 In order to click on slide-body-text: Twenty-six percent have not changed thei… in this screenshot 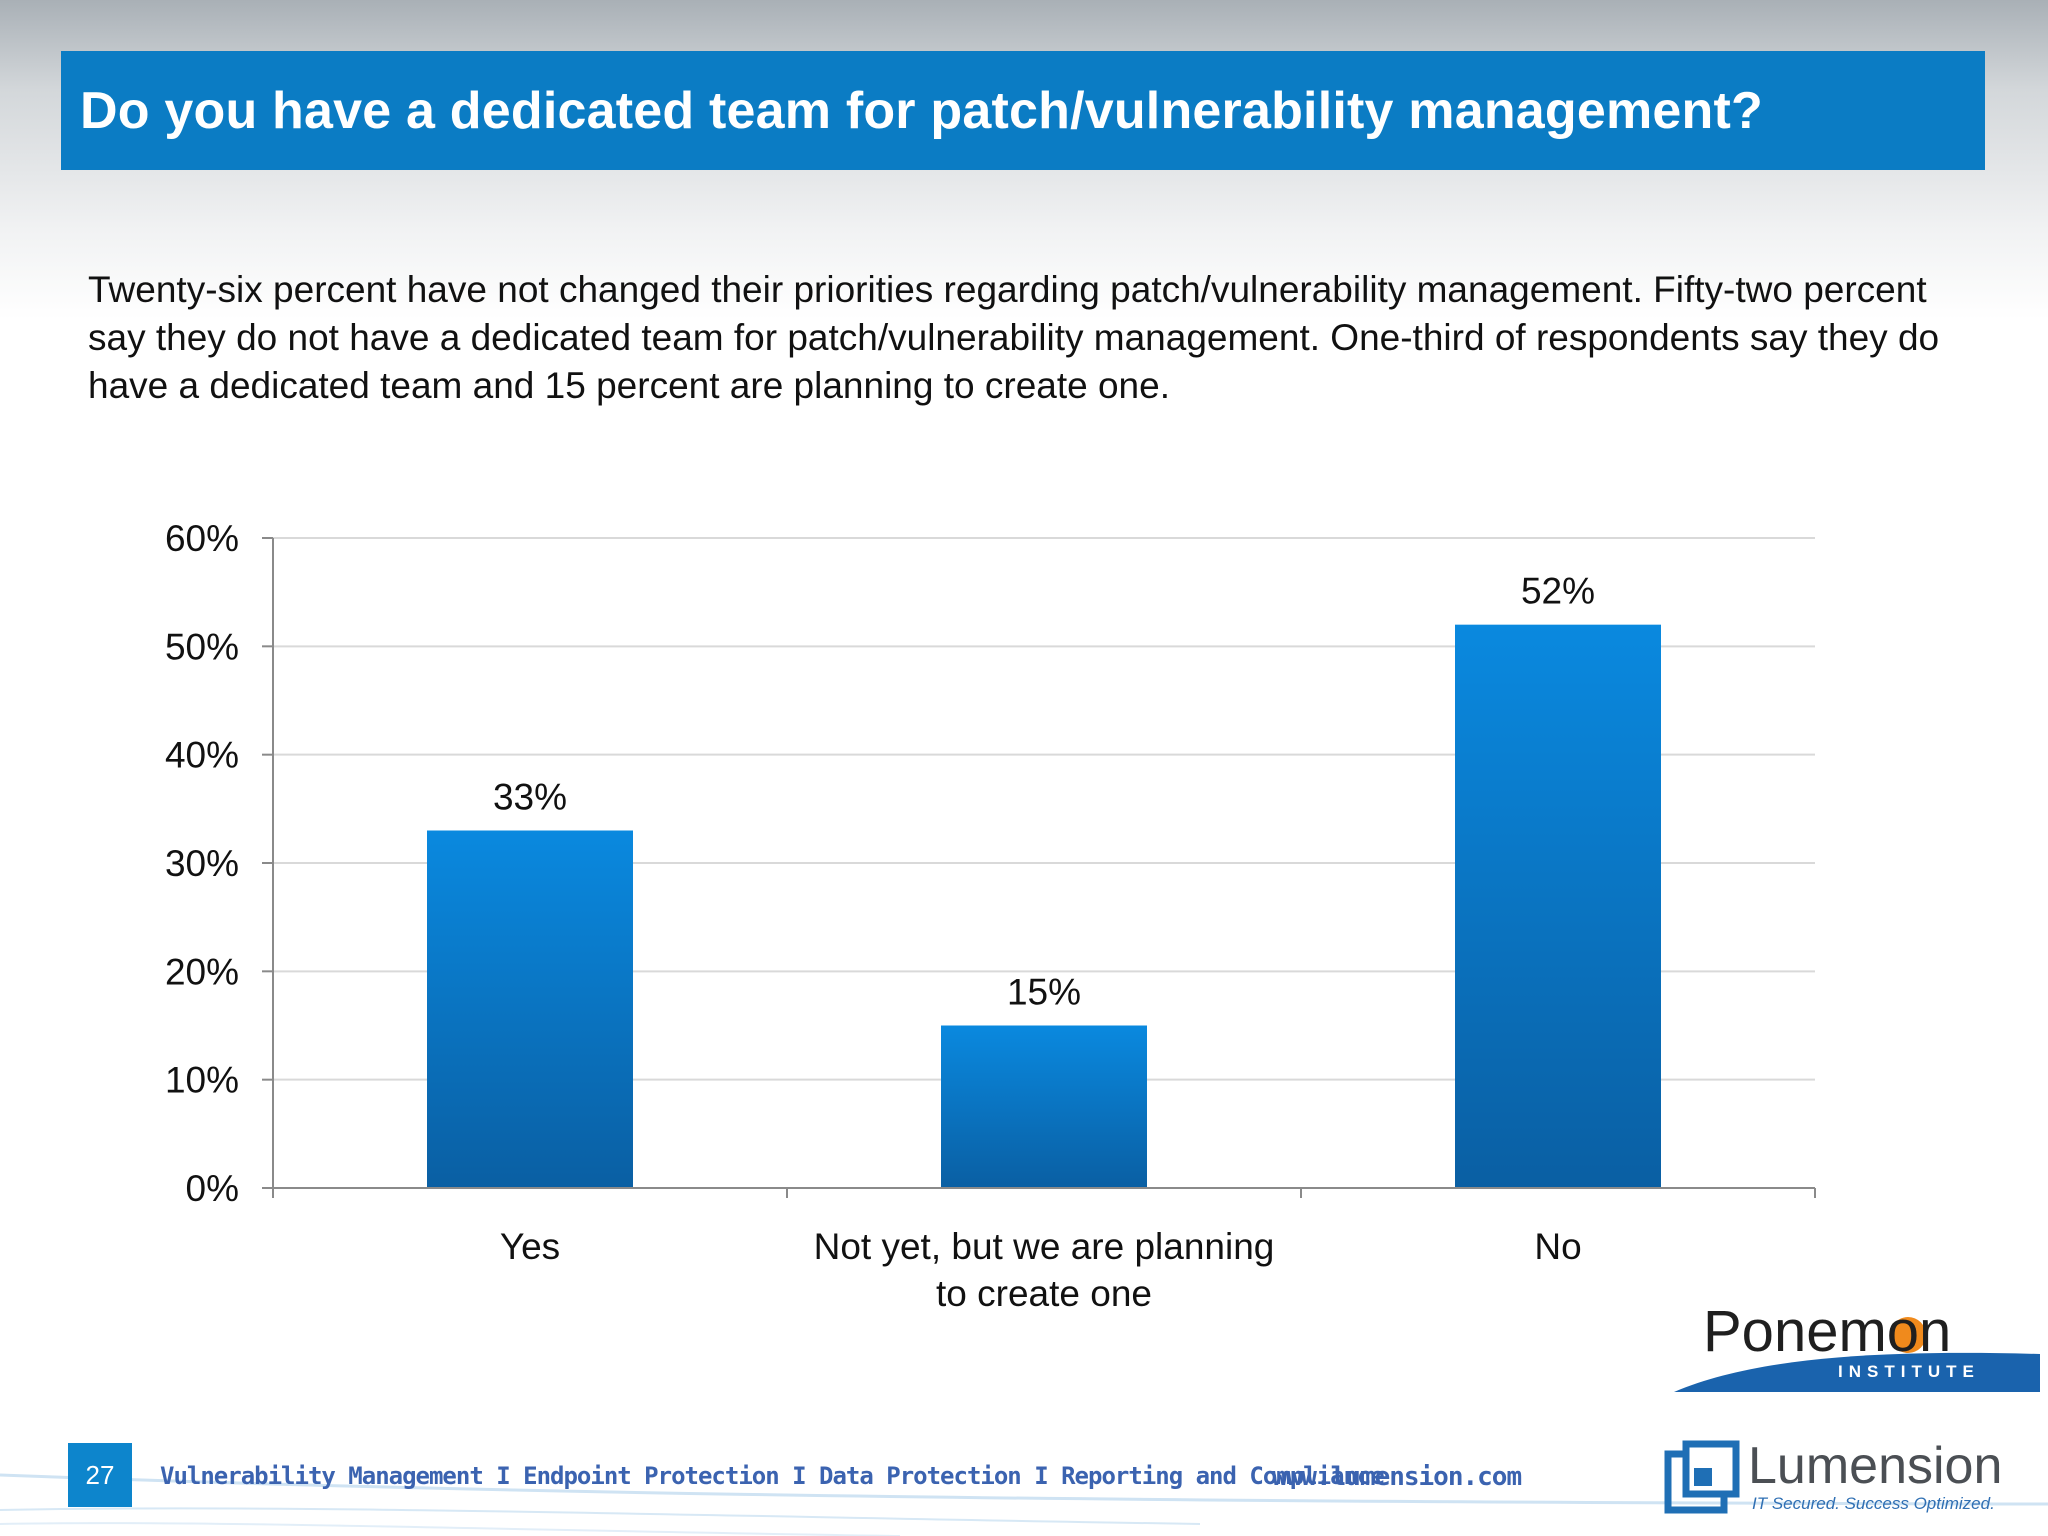, I will do `click(1014, 337)`.